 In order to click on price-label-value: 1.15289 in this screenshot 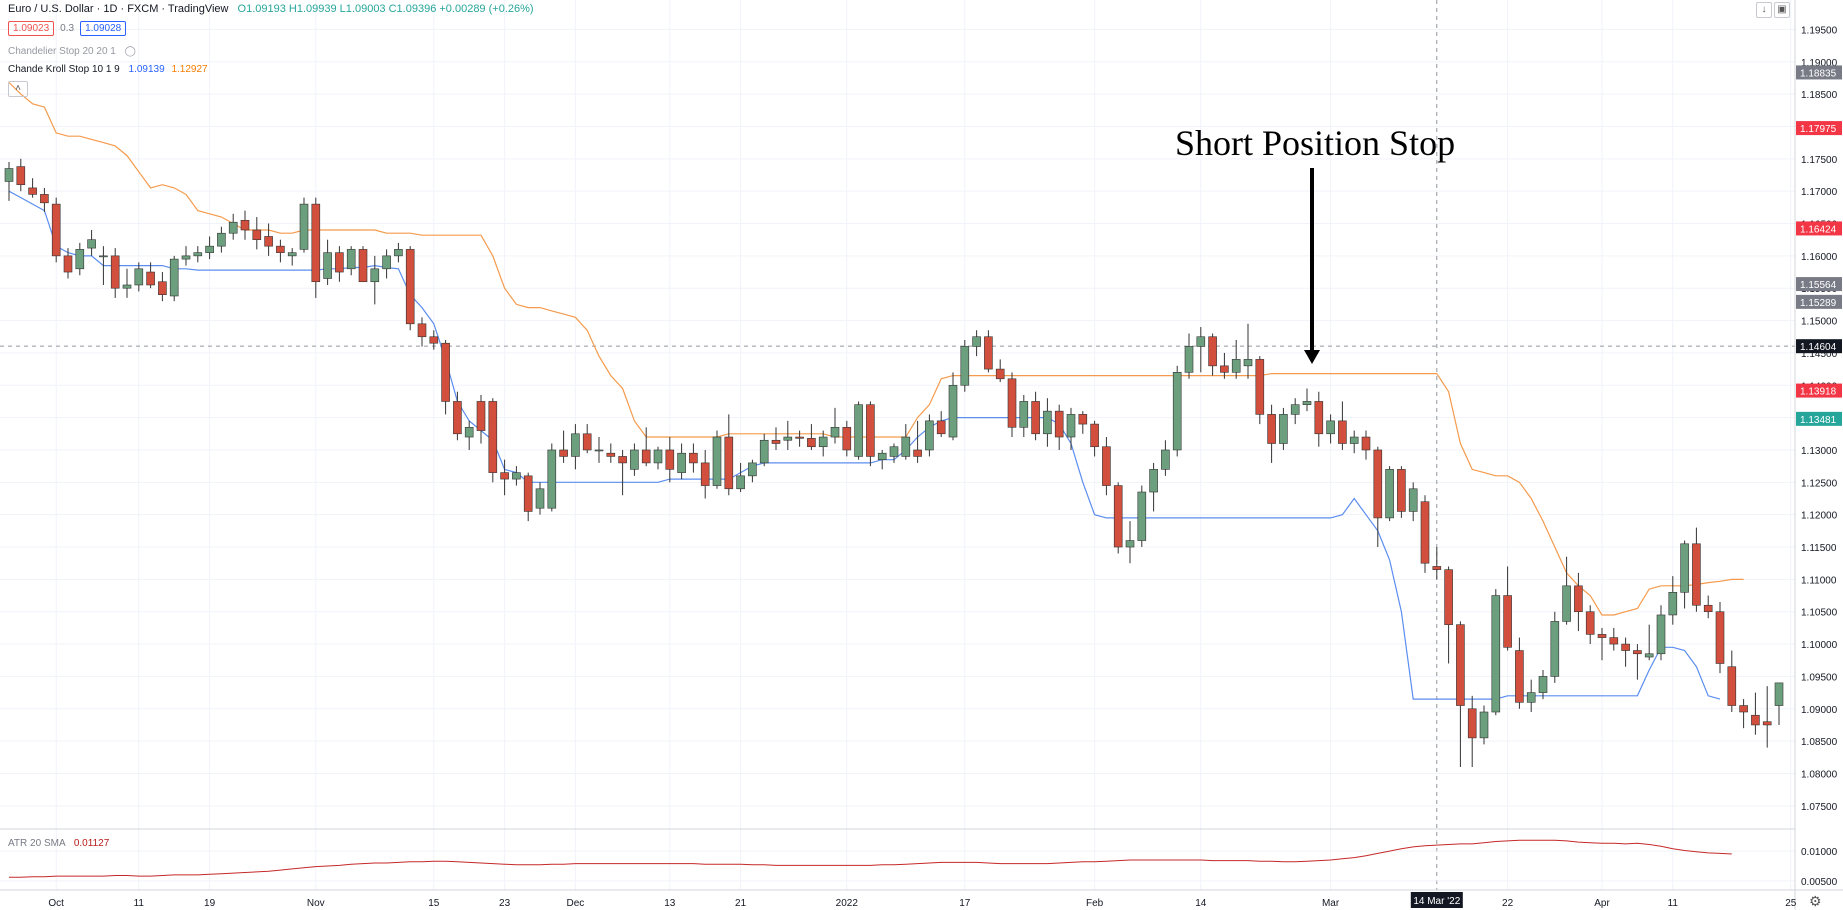, I will do `click(1818, 303)`.